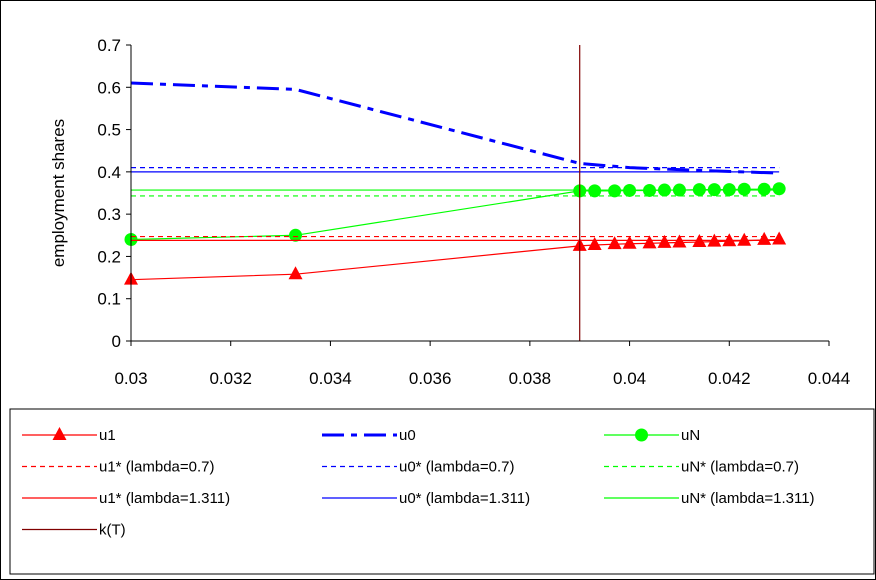 Image resolution: width=876 pixels, height=580 pixels. I want to click on legend-label: uN* (lambda=1.311), so click(748, 498).